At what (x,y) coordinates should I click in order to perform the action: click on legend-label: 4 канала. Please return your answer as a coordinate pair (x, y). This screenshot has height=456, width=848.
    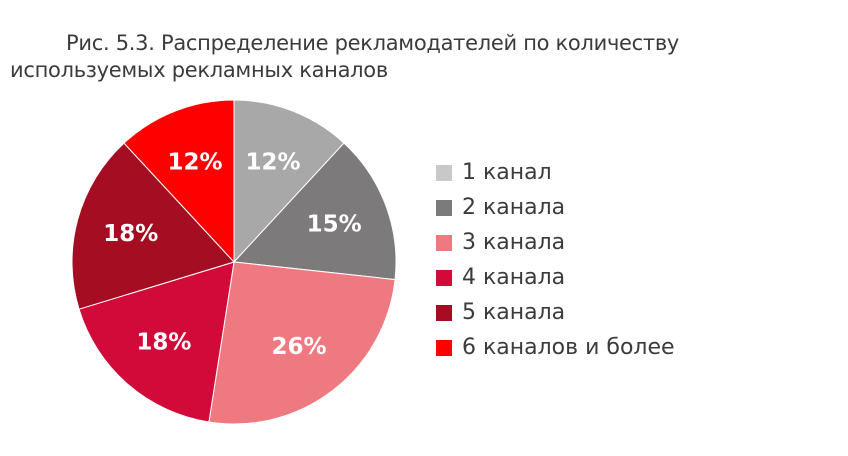
    Looking at the image, I should click on (514, 277).